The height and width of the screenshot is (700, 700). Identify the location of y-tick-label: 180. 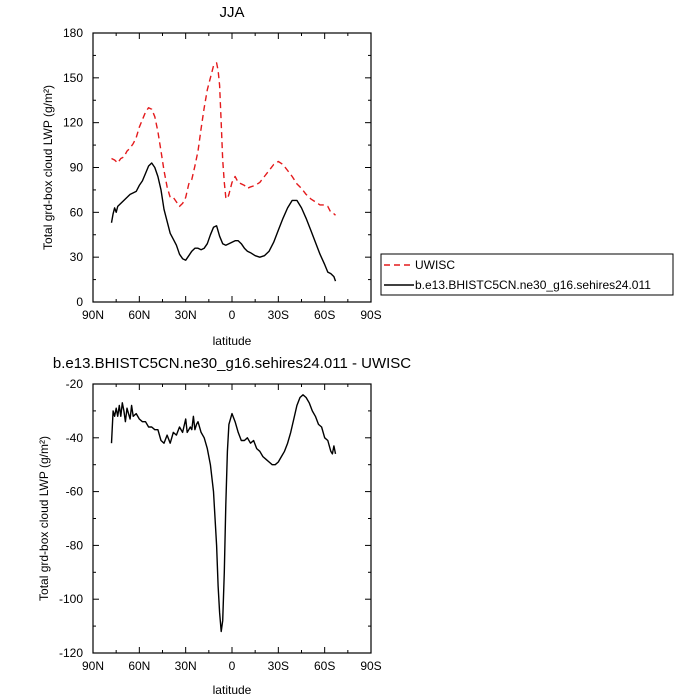
(73, 33).